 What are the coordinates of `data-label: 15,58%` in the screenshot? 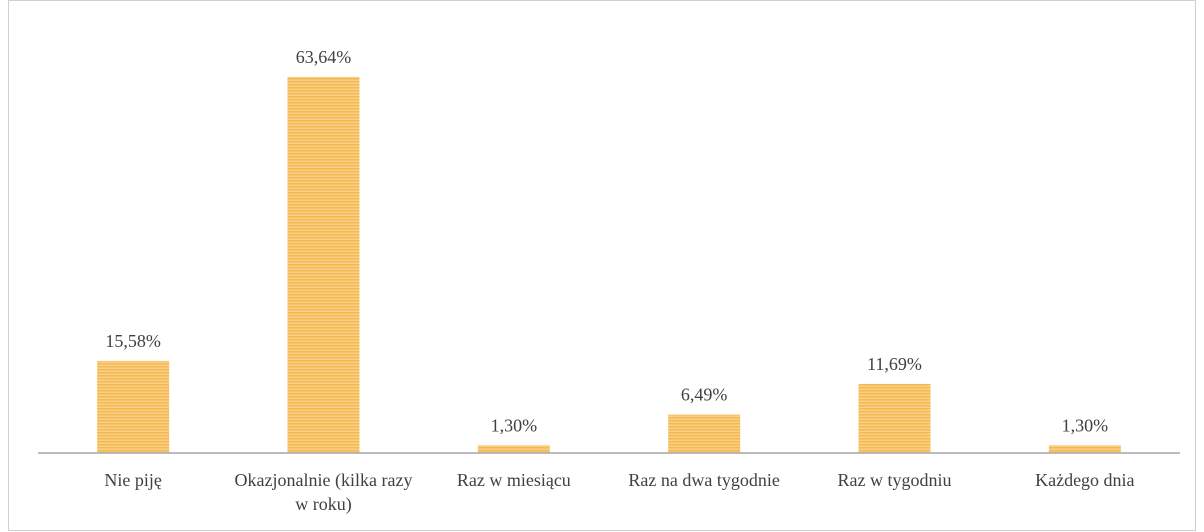 It's located at (133, 341).